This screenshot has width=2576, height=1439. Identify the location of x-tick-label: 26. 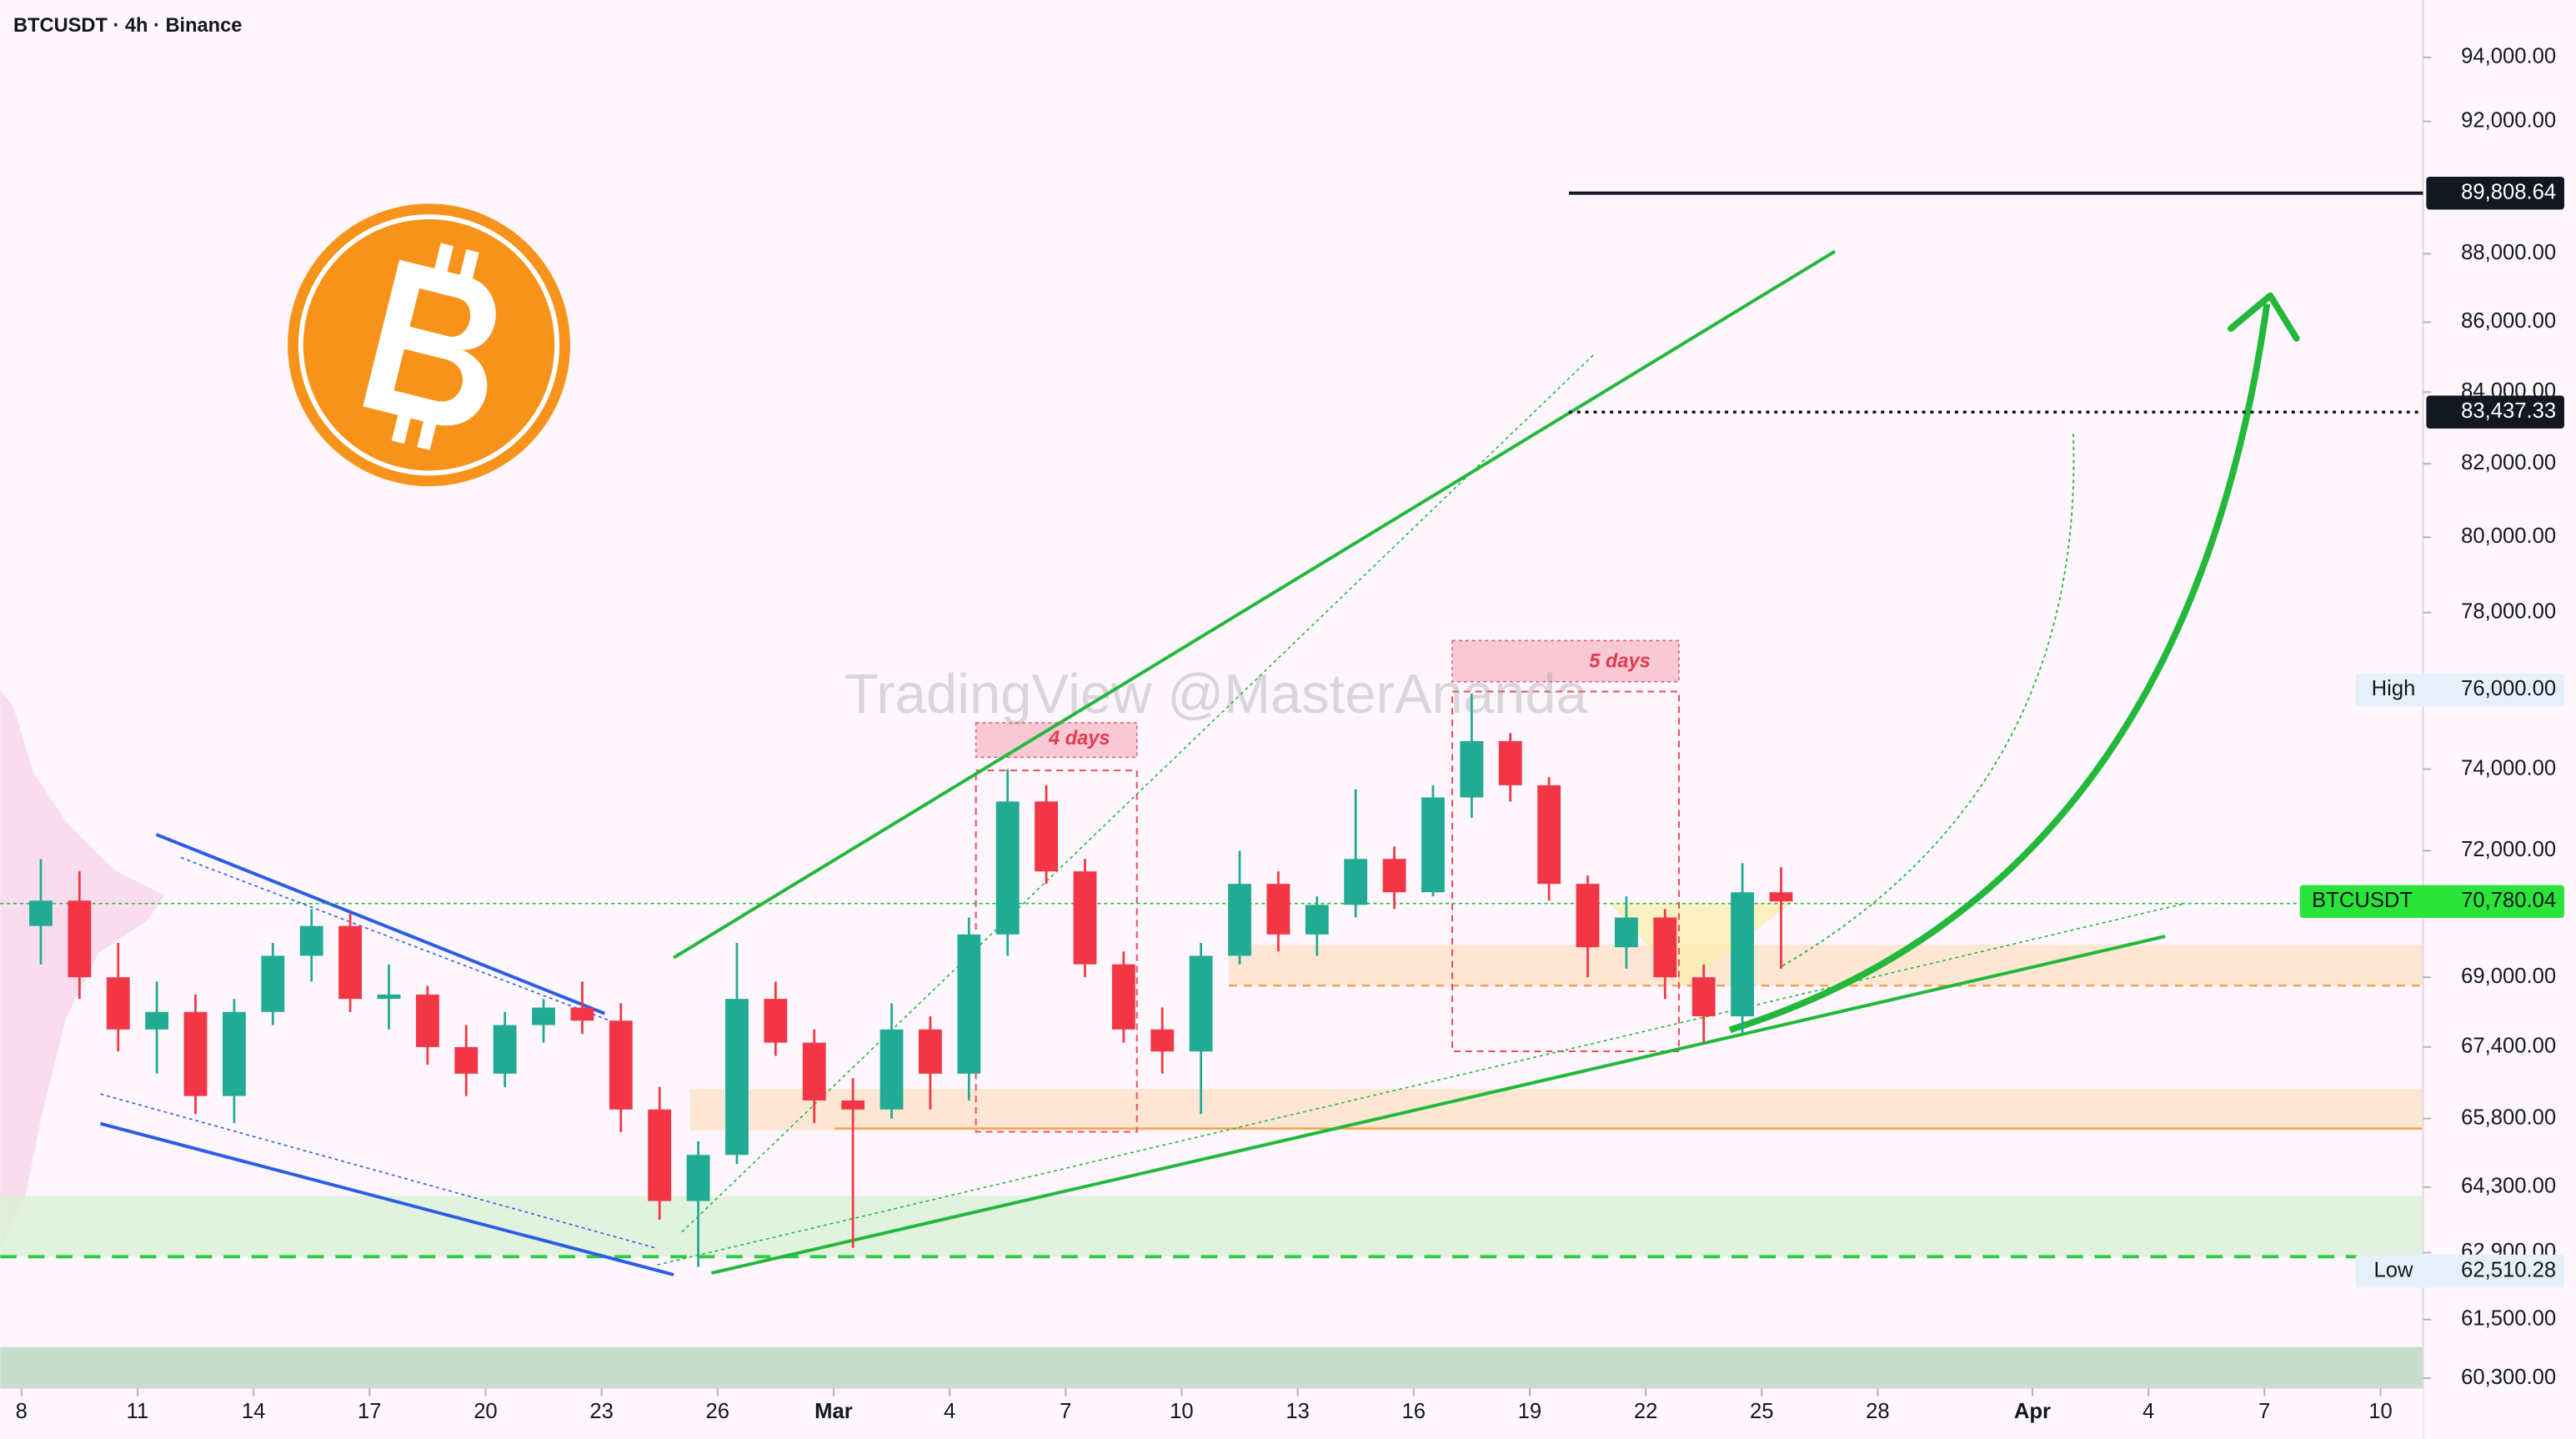
(718, 1411).